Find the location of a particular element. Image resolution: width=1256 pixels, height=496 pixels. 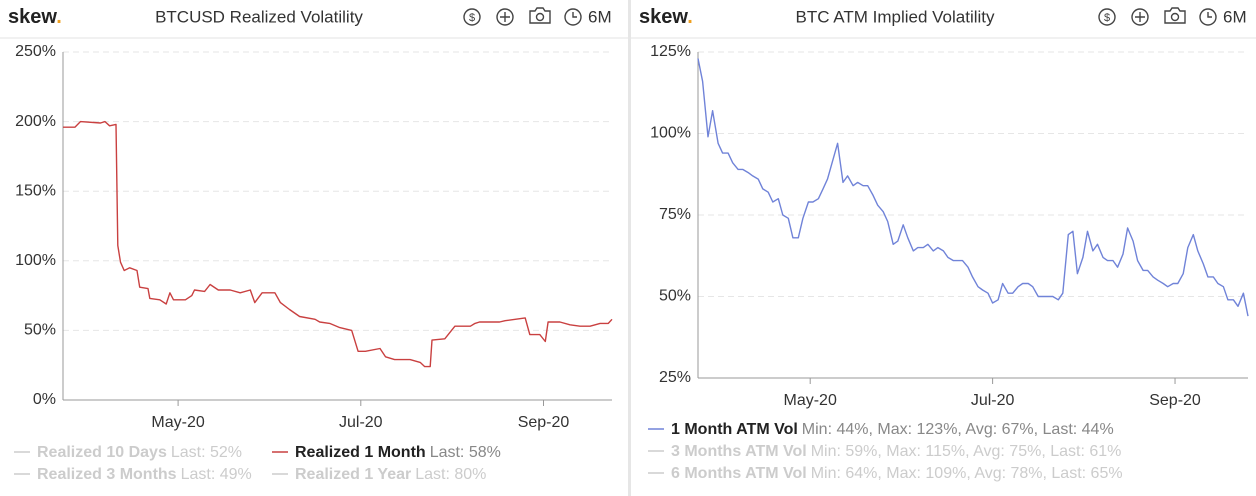

legend-note: Min: 59%, Max: 115%, Avg: 75%, Last: 61% is located at coordinates (966, 451).